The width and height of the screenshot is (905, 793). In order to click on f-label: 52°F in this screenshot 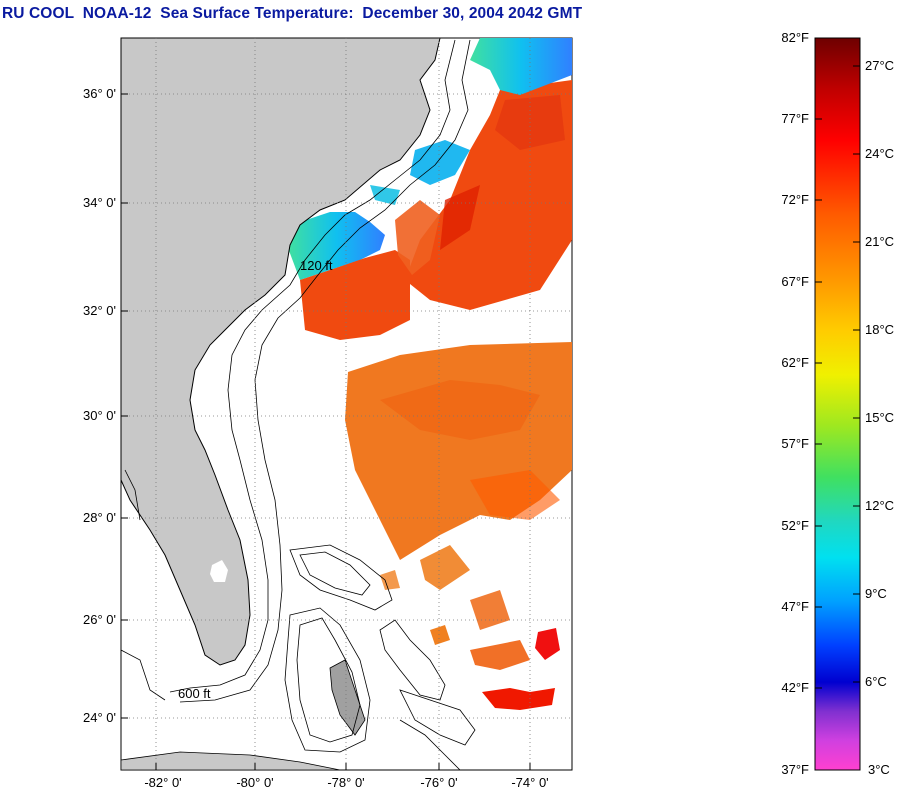, I will do `click(795, 525)`.